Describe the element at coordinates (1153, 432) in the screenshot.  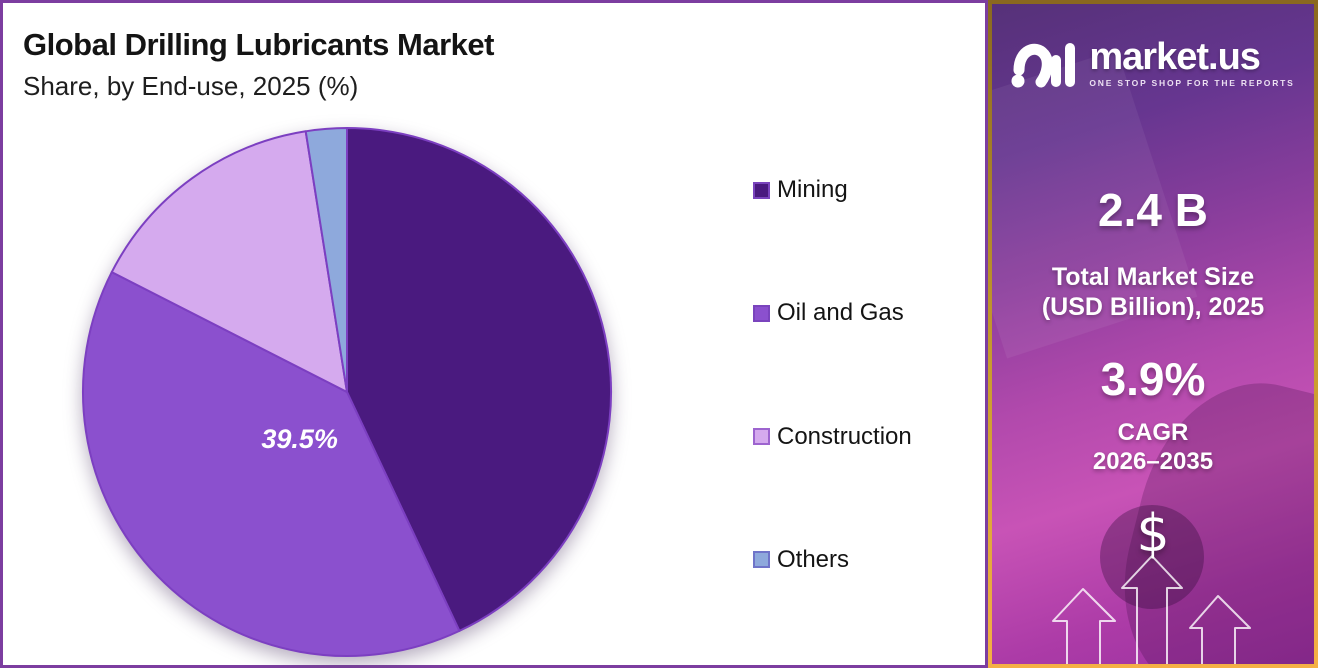
I see `cagr-label-line1: CAGR` at that location.